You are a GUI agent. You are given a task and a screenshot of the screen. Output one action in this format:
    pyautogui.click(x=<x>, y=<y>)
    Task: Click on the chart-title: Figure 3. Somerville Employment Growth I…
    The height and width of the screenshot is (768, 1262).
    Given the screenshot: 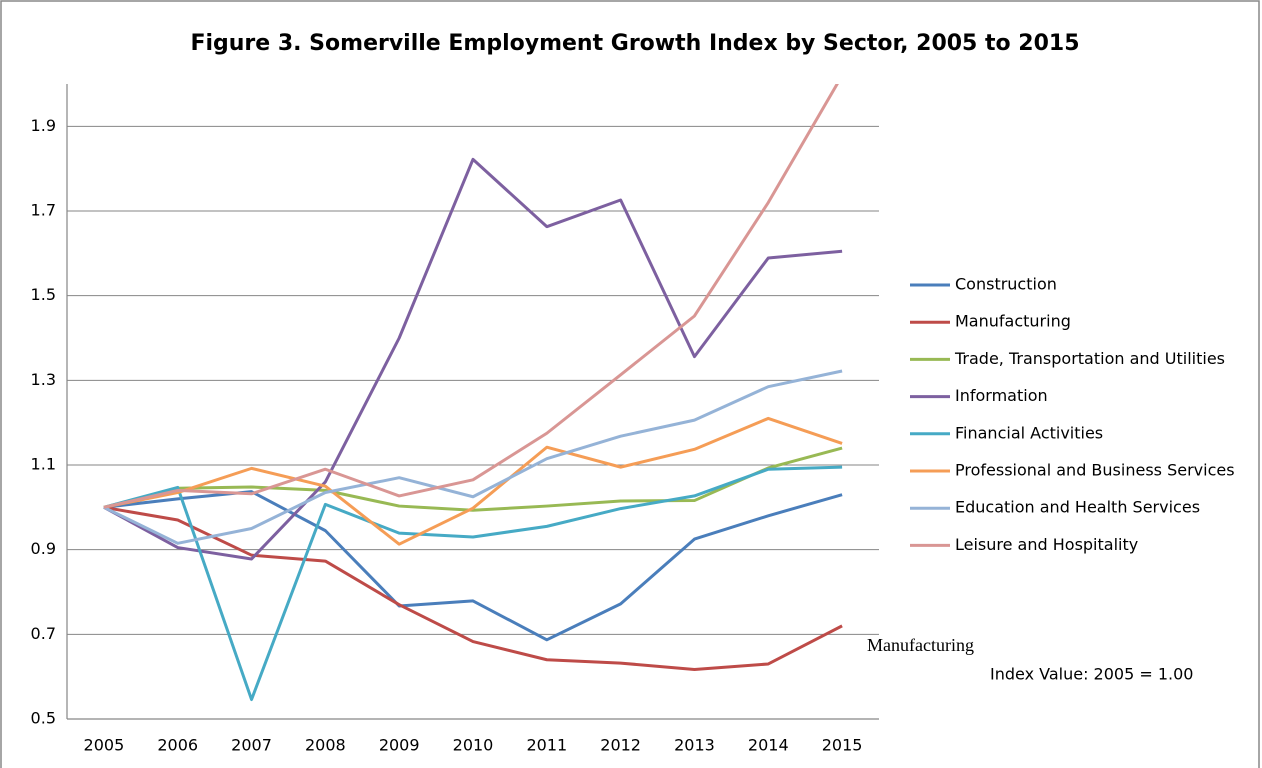 What is the action you would take?
    pyautogui.click(x=634, y=43)
    